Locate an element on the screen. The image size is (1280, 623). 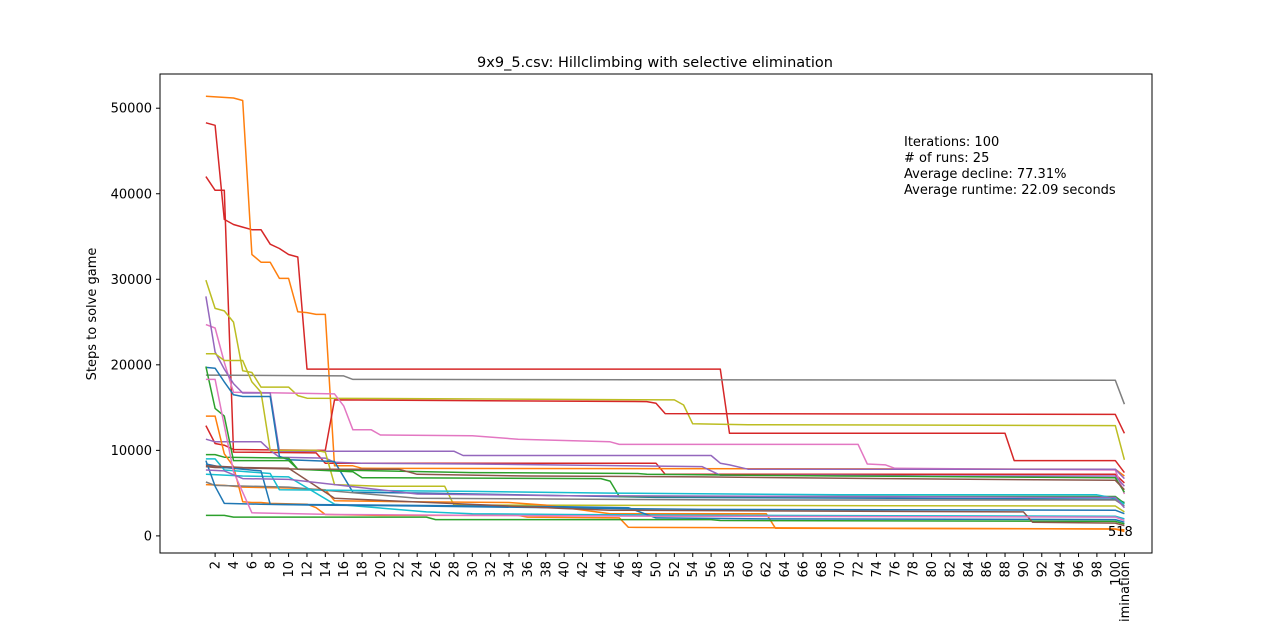
y-tick-label: 10000 is located at coordinates (131, 451).